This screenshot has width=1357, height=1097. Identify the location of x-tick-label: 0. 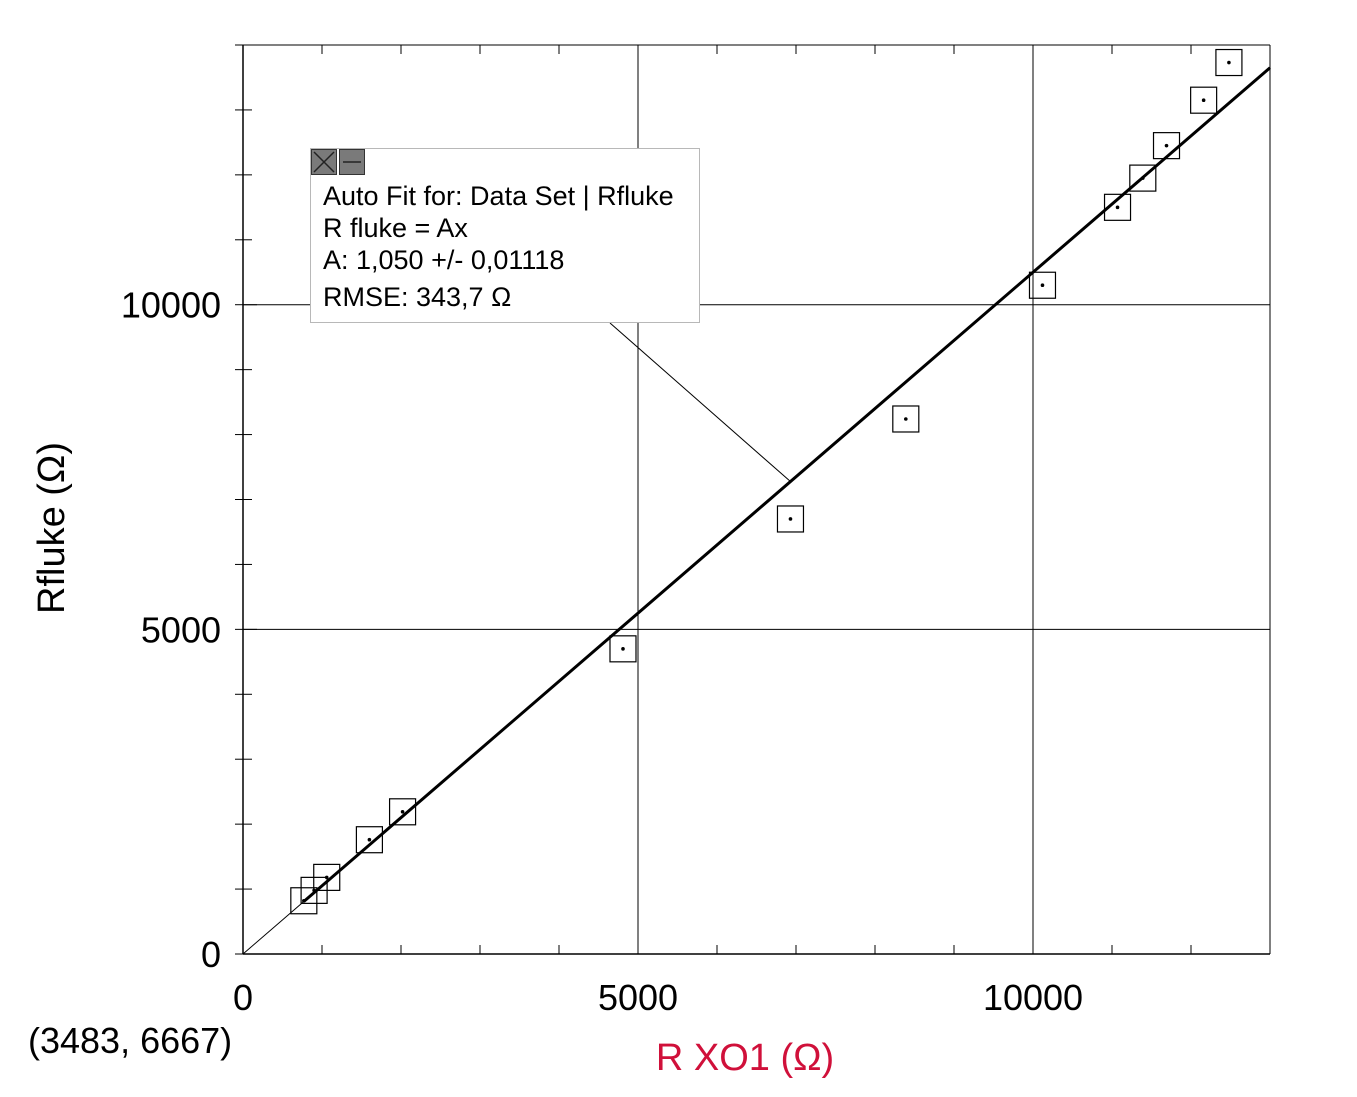
(243, 997).